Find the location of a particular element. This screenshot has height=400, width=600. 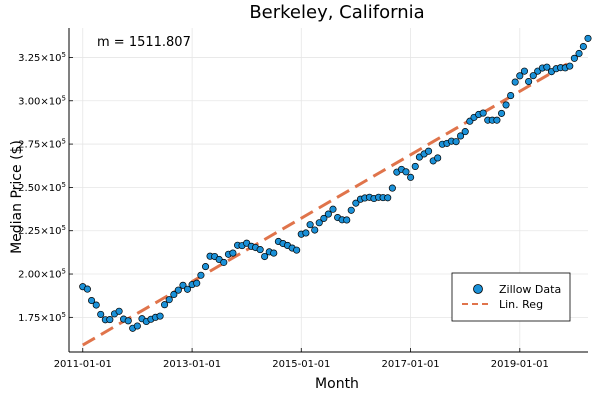

legend-label-line: Lin. Reg is located at coordinates (521, 304).